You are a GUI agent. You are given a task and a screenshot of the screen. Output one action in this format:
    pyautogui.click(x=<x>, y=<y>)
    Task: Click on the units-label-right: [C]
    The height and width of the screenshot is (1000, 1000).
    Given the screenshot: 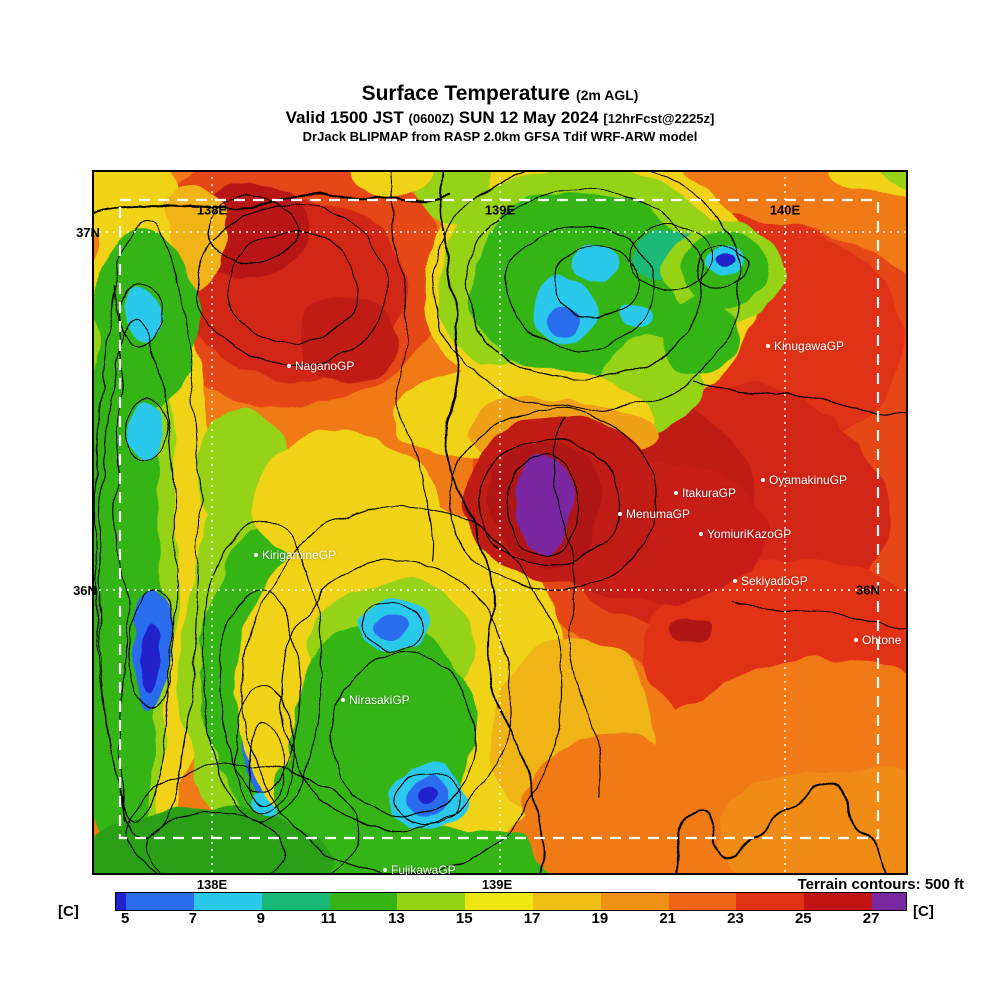 What is the action you would take?
    pyautogui.click(x=923, y=911)
    